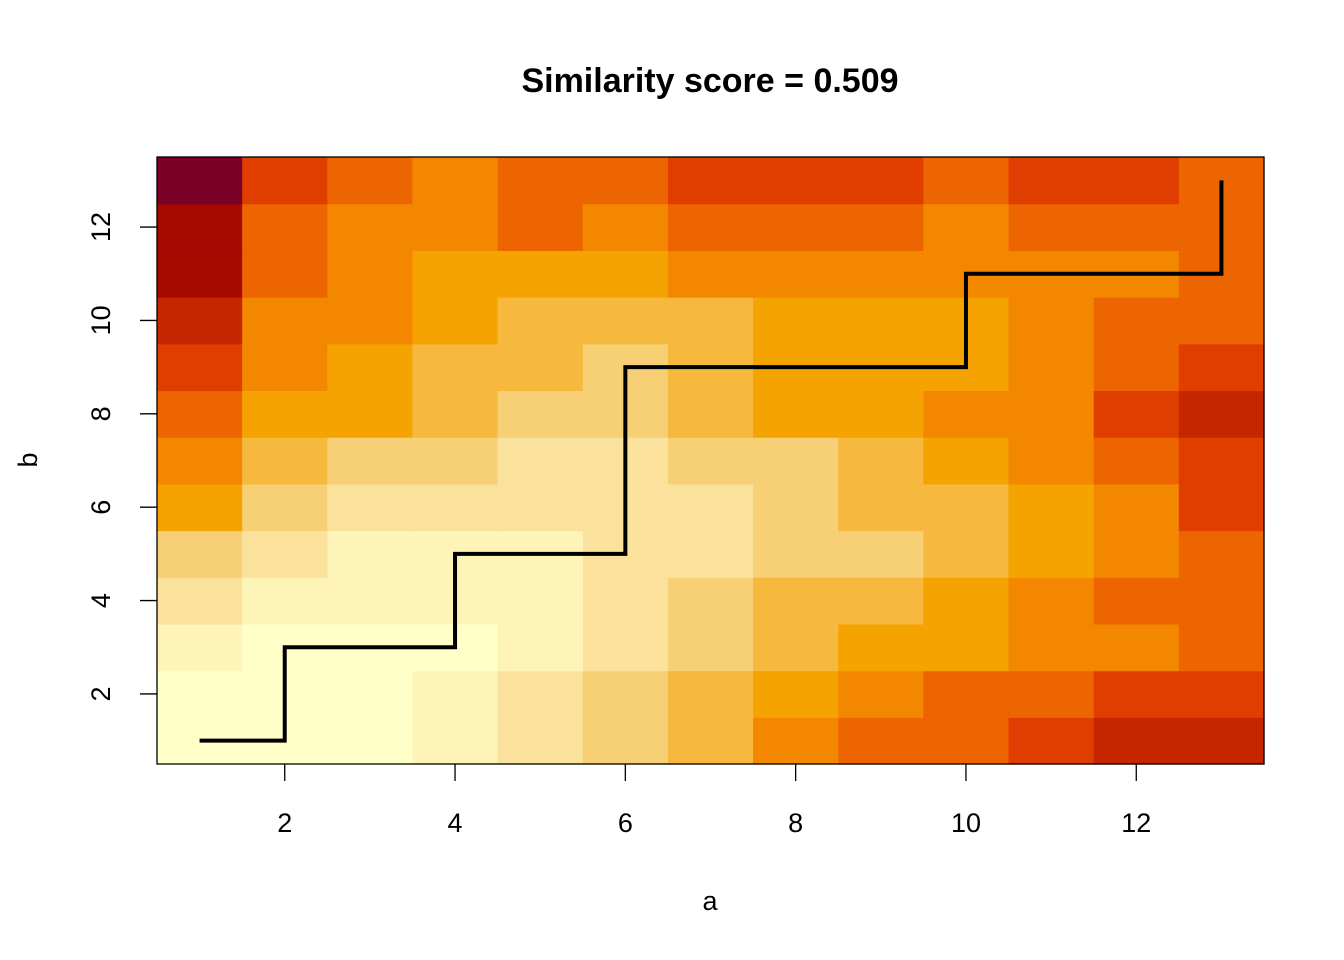  What do you see at coordinates (714, 801) in the screenshot?
I see `x-axis: 2 4 6 8 10 12` at bounding box center [714, 801].